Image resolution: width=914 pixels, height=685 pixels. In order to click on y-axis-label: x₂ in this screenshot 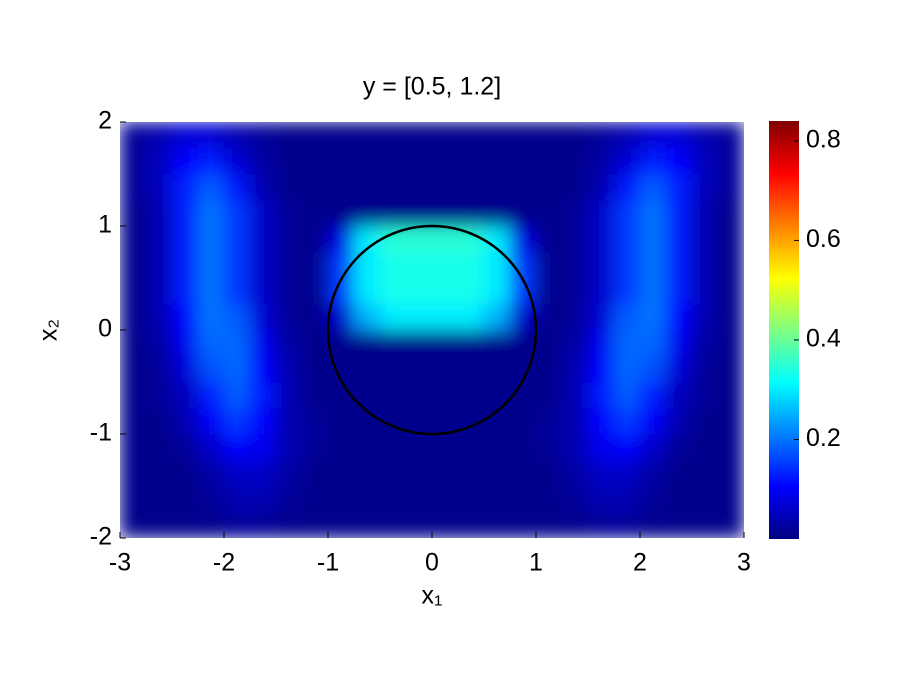, I will do `click(49, 330)`.